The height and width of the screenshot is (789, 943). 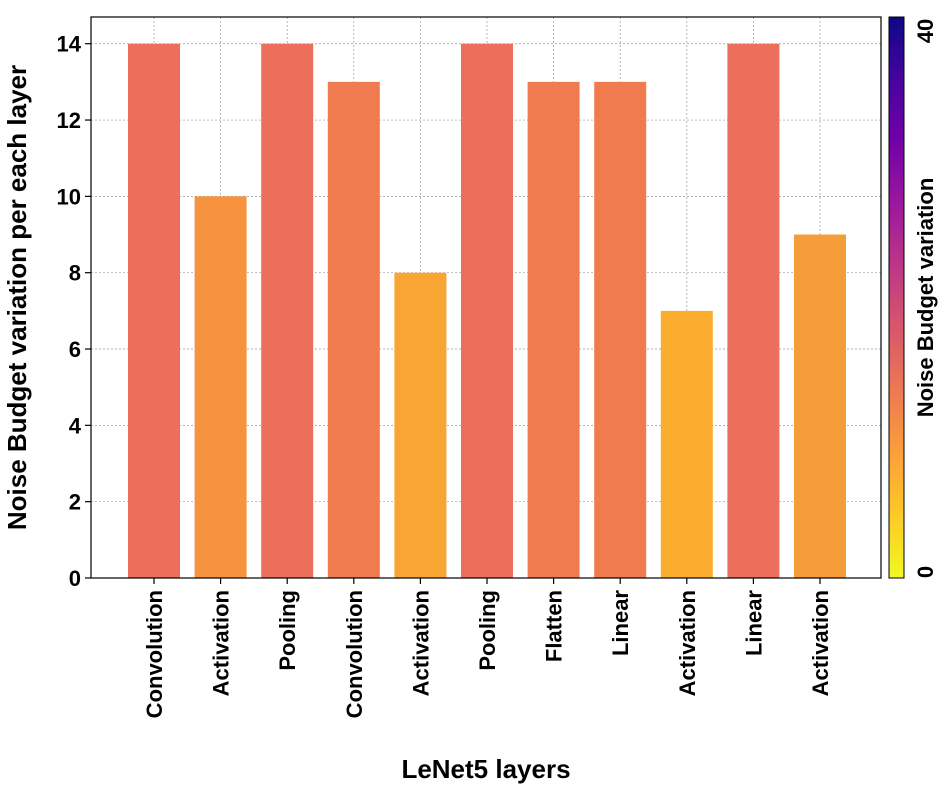 What do you see at coordinates (925, 298) in the screenshot?
I see `colorbar-label: Noise Budget variation` at bounding box center [925, 298].